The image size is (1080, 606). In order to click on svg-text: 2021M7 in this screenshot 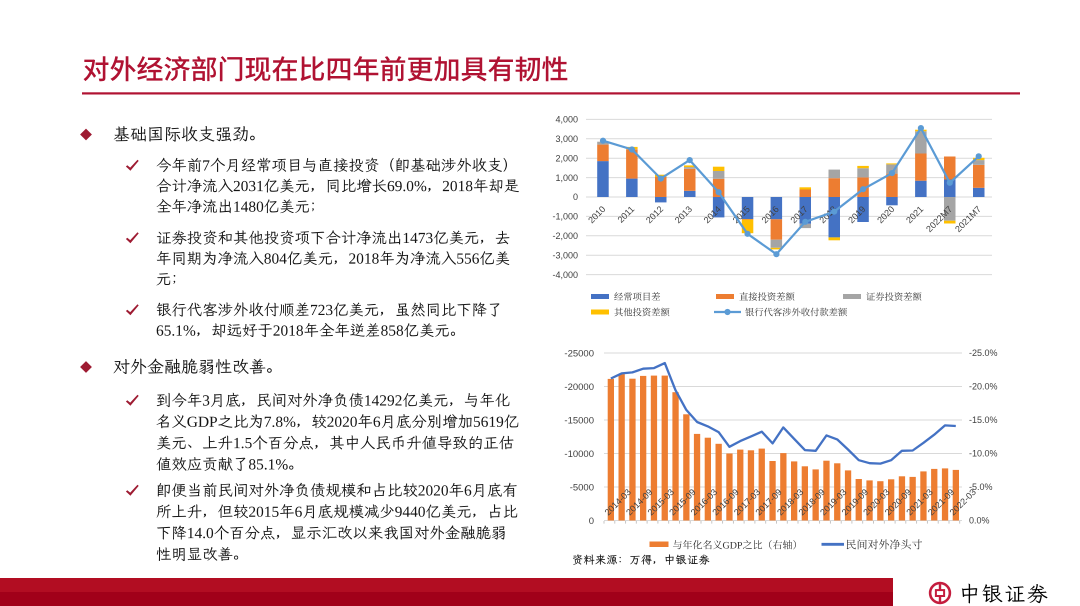, I will do `click(968, 219)`.